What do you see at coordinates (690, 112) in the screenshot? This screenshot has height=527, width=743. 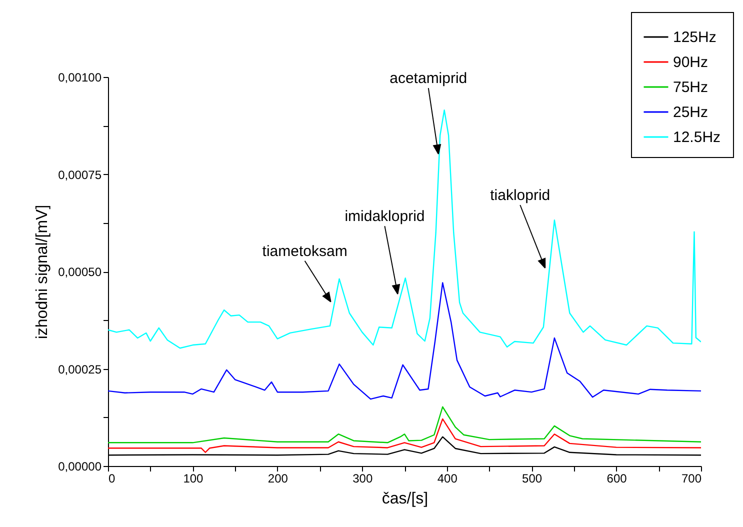 I see `legend-label: 25Hz` at bounding box center [690, 112].